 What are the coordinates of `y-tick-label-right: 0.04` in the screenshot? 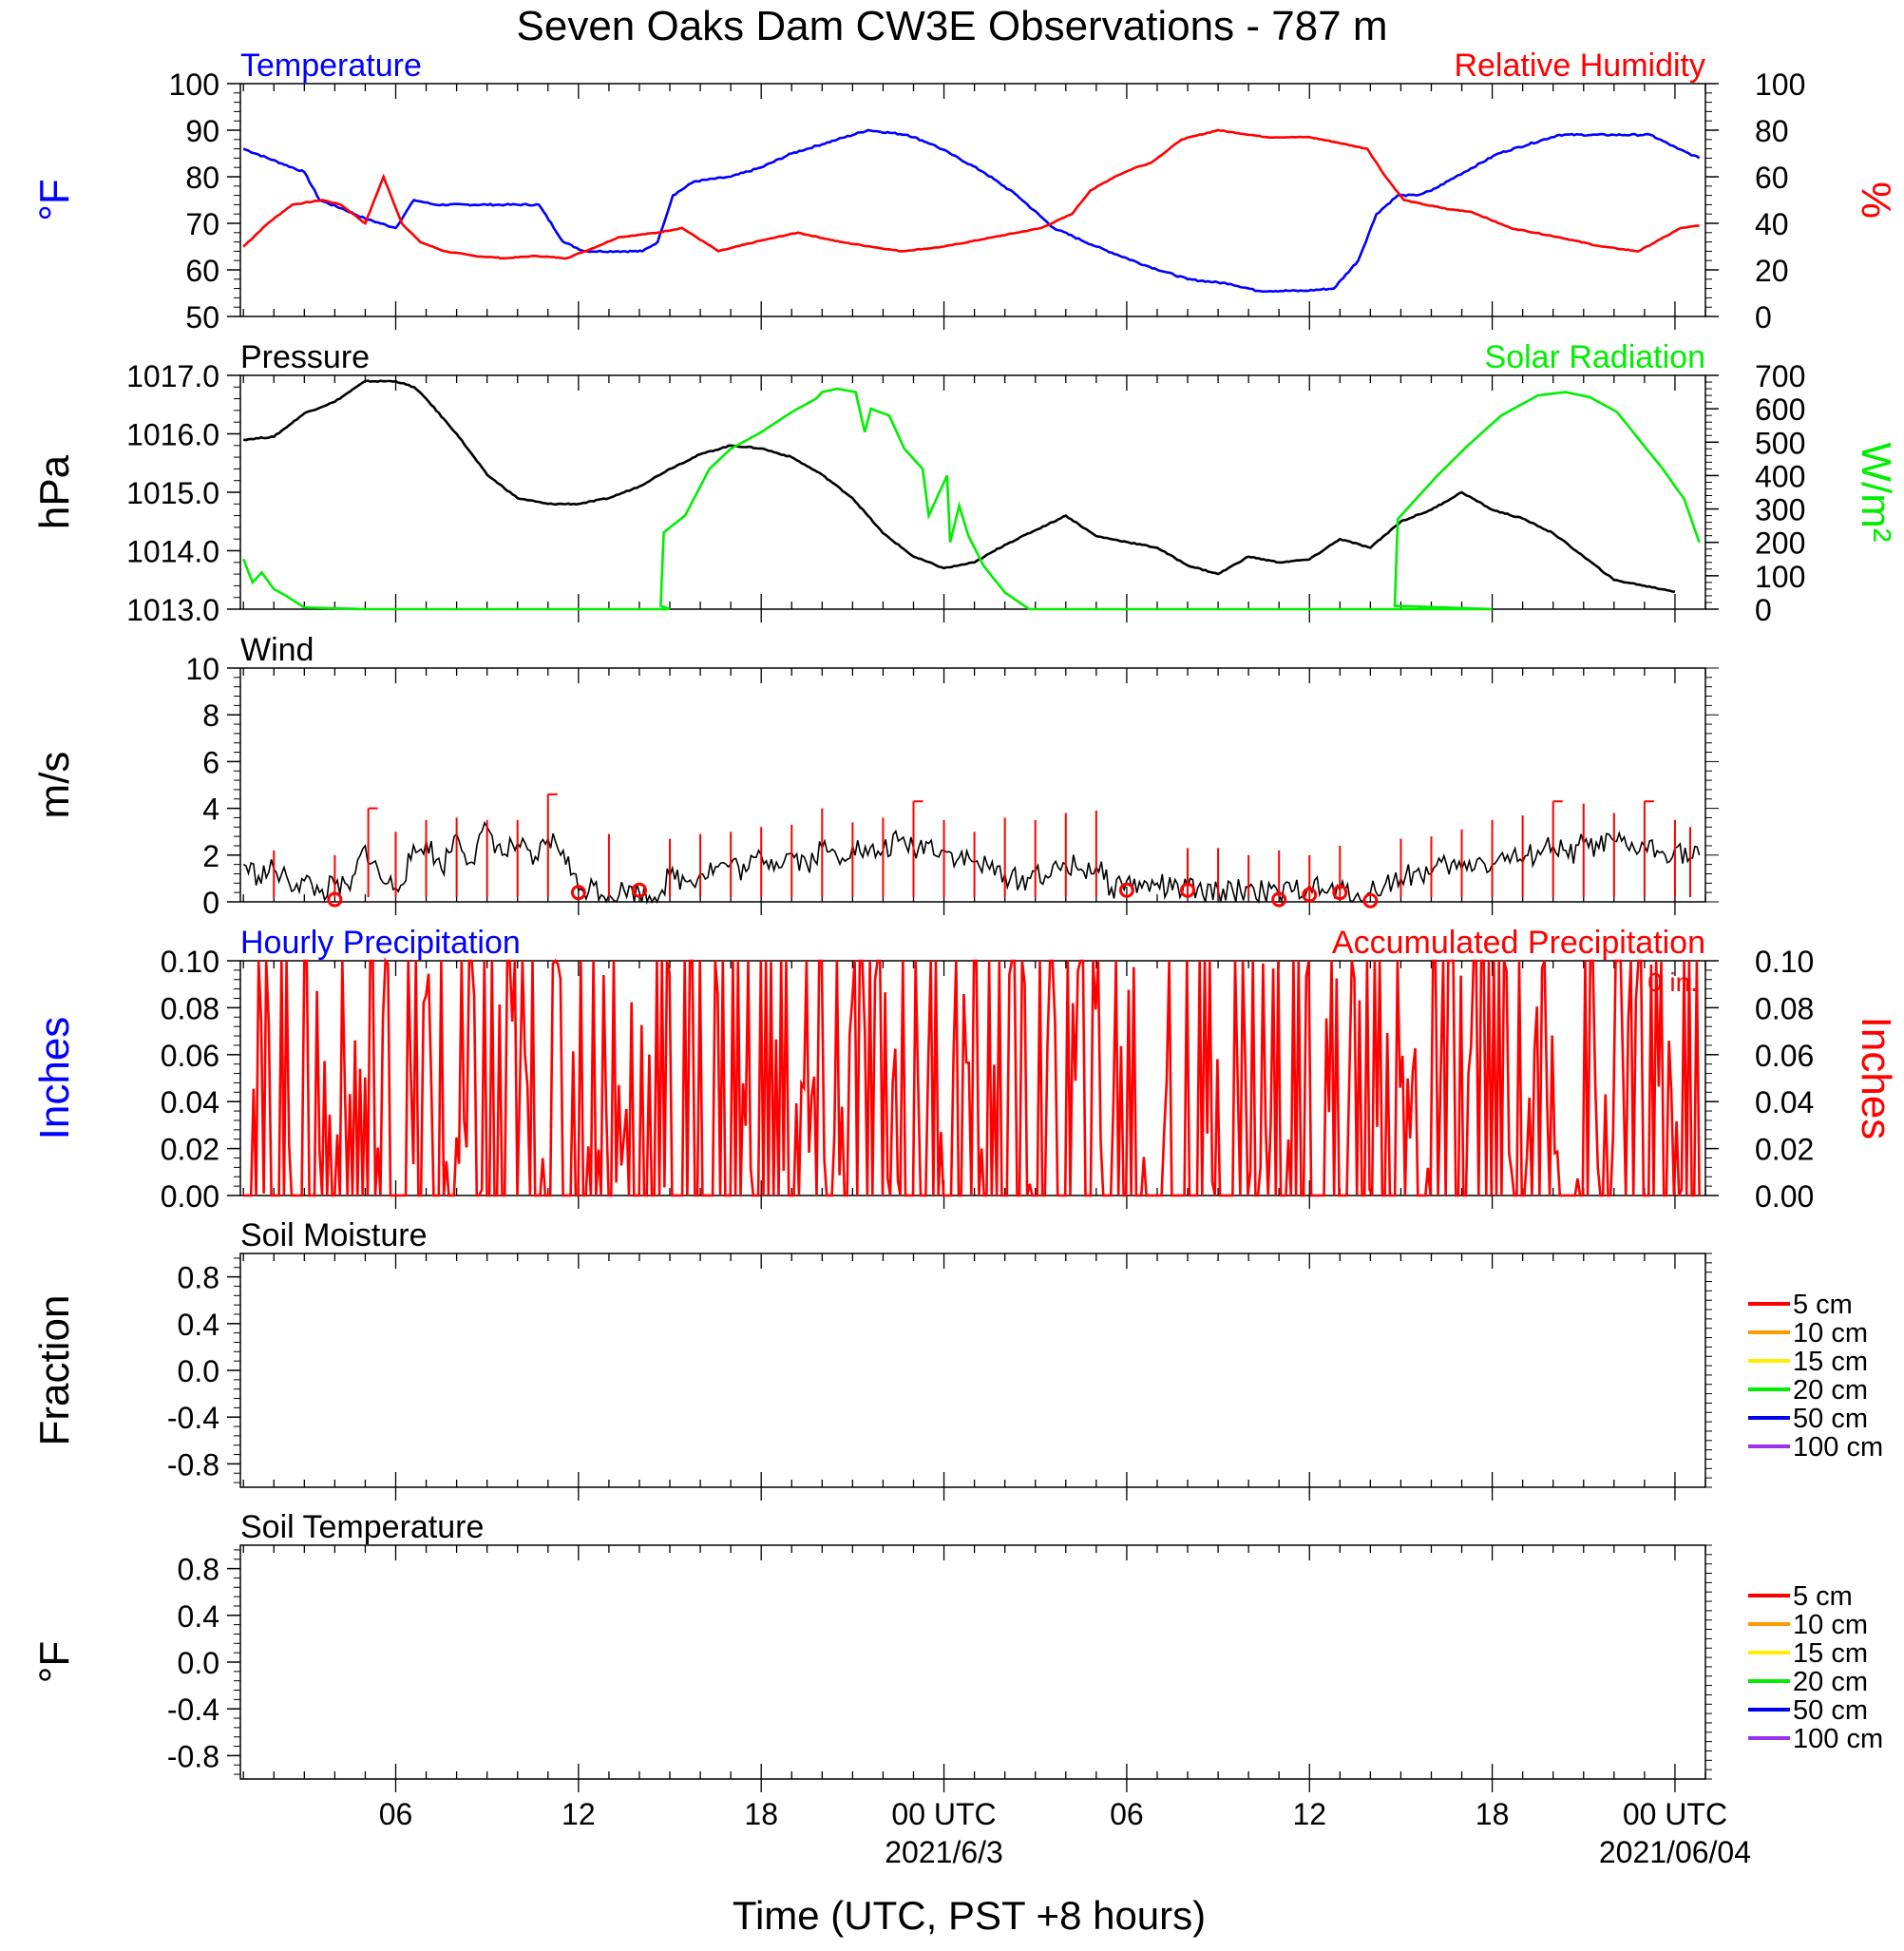 It's located at (1784, 1102).